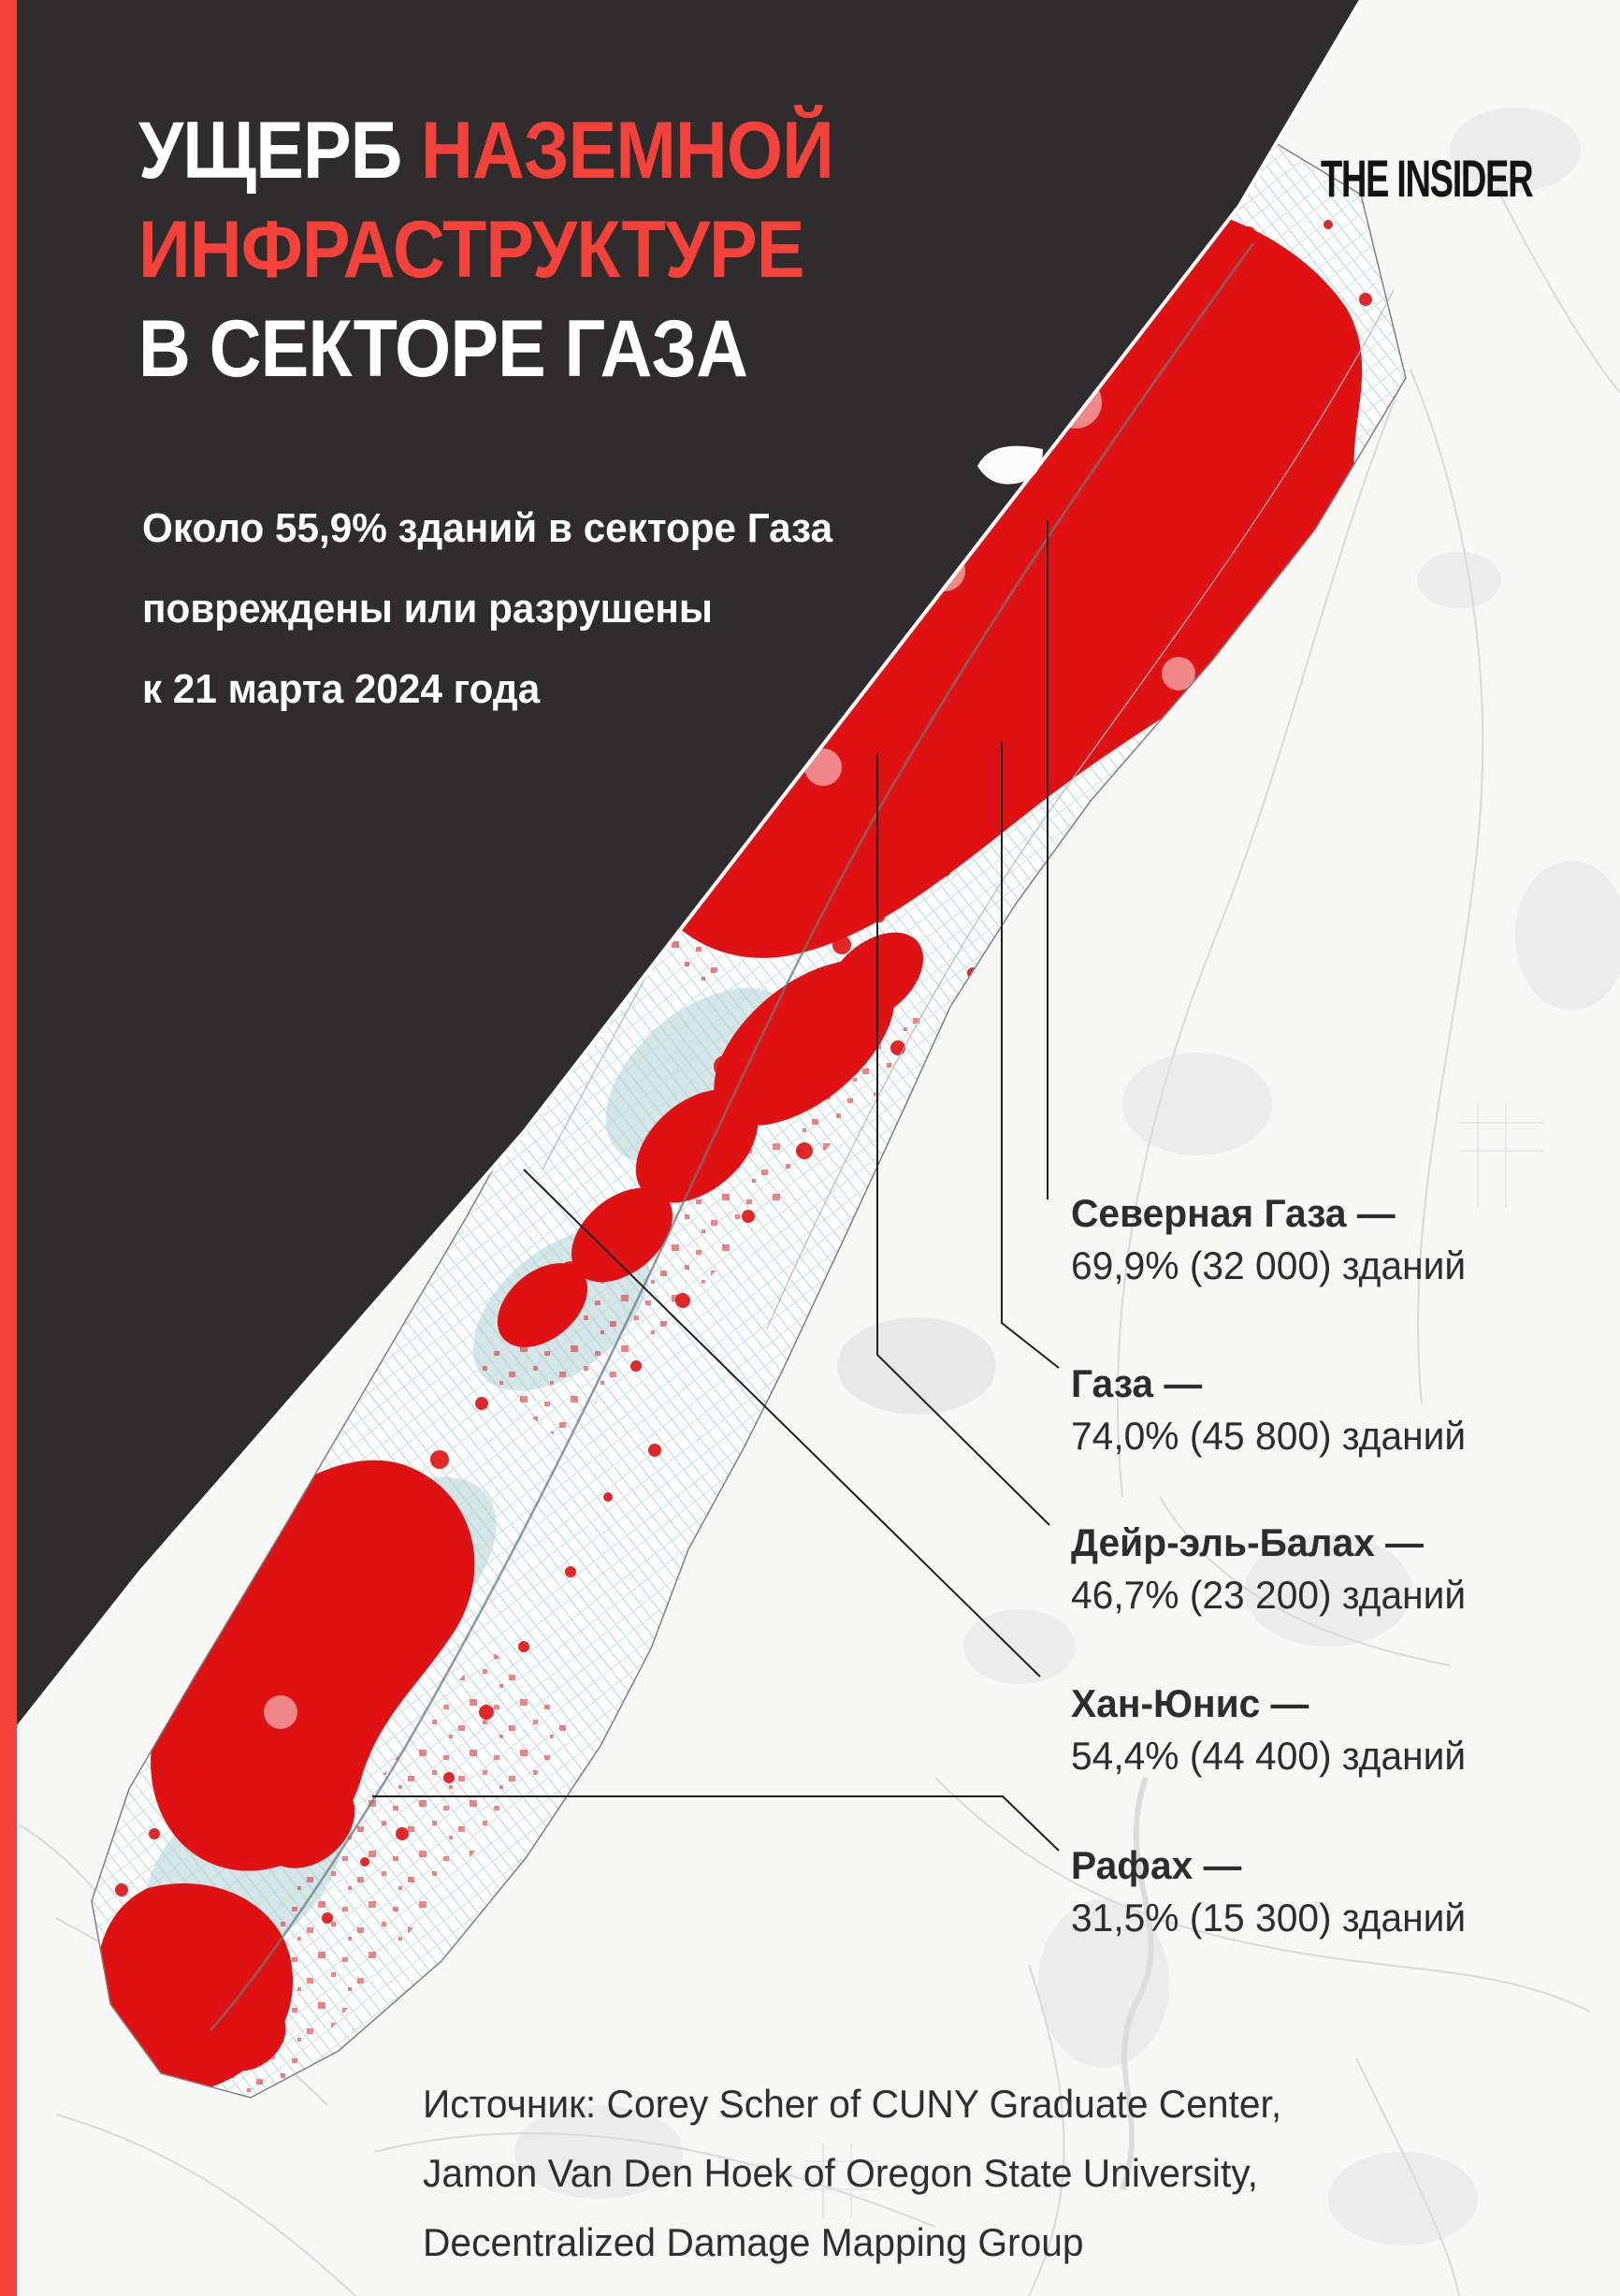  I want to click on region-name: Хан-Юнис —, so click(1190, 1703).